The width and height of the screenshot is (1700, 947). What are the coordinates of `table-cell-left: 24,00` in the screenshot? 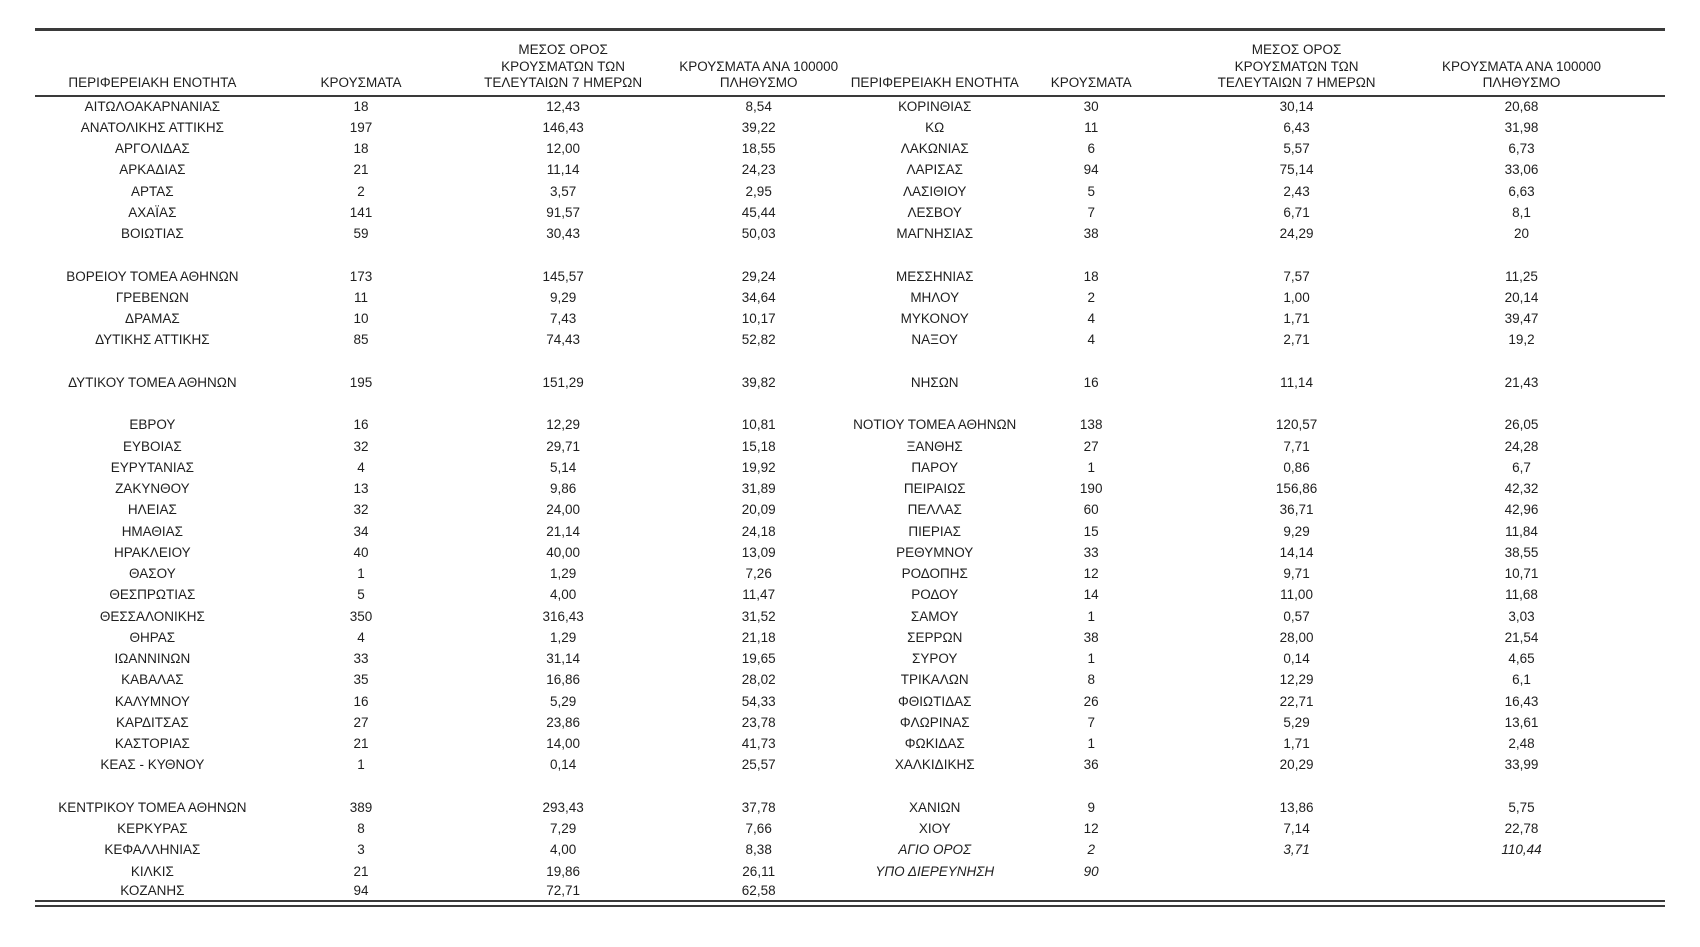 It's located at (563, 510).